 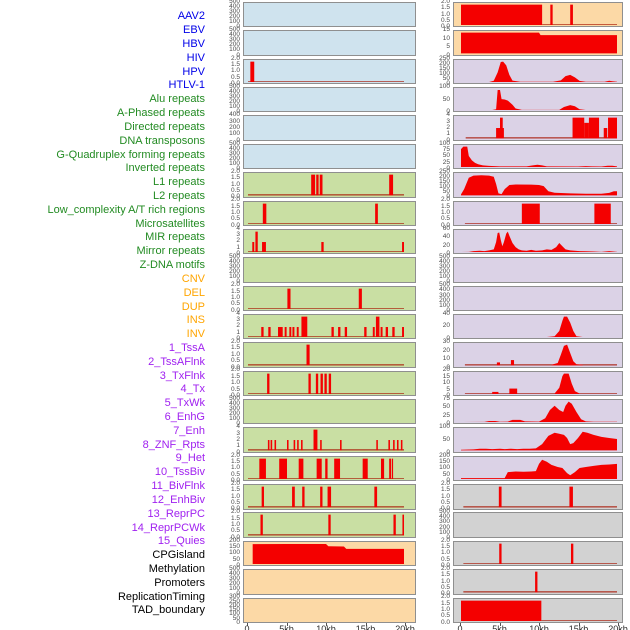 I want to click on track-panel-14-reprpcwk, so click(x=538, y=440).